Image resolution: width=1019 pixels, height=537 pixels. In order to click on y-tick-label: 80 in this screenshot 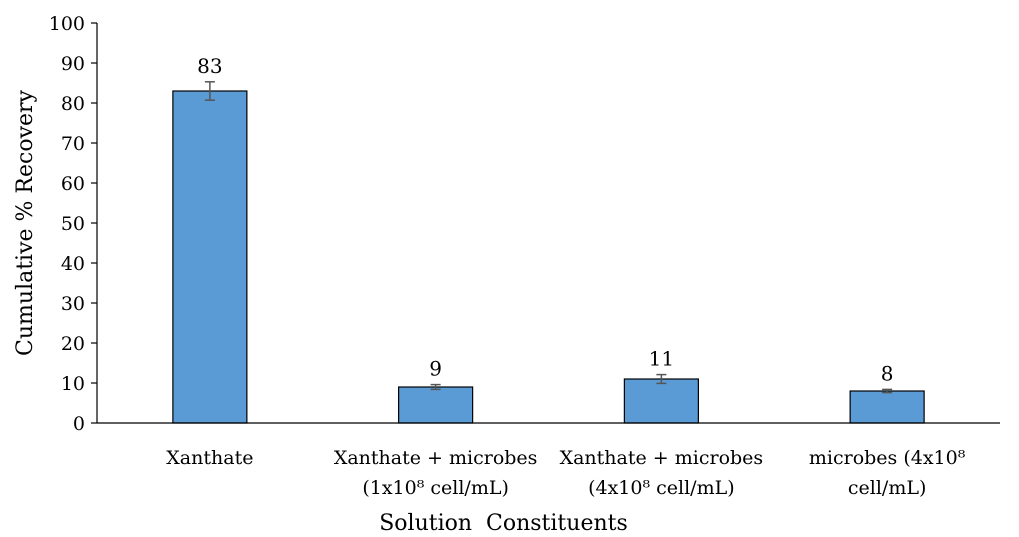, I will do `click(73, 104)`.